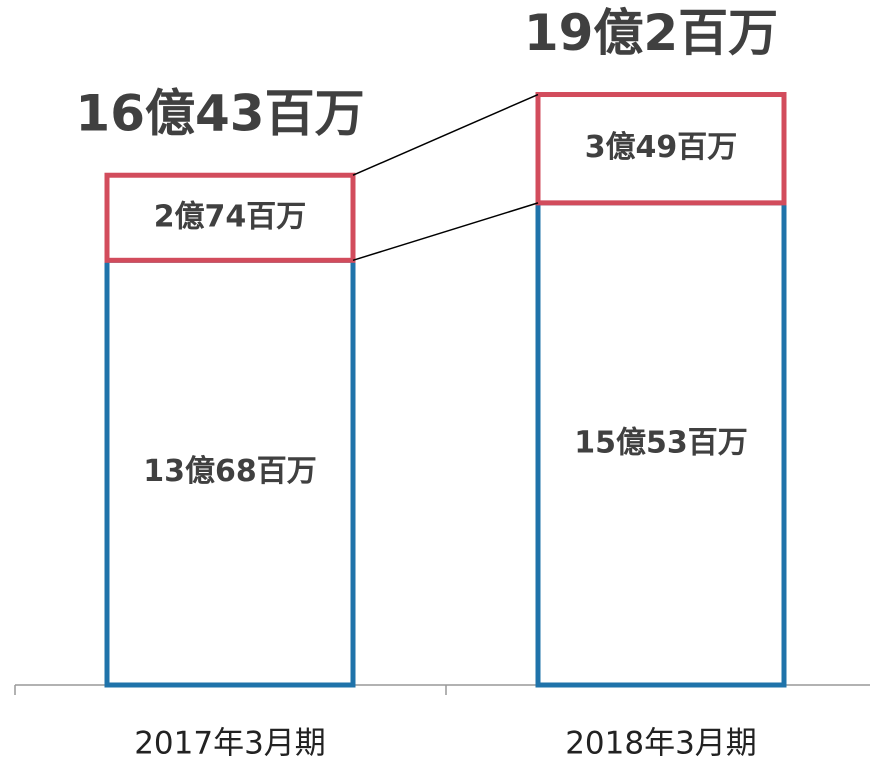 This screenshot has height=760, width=870. Describe the element at coordinates (651, 33) in the screenshot. I see `total-label: 19億2百万` at that location.